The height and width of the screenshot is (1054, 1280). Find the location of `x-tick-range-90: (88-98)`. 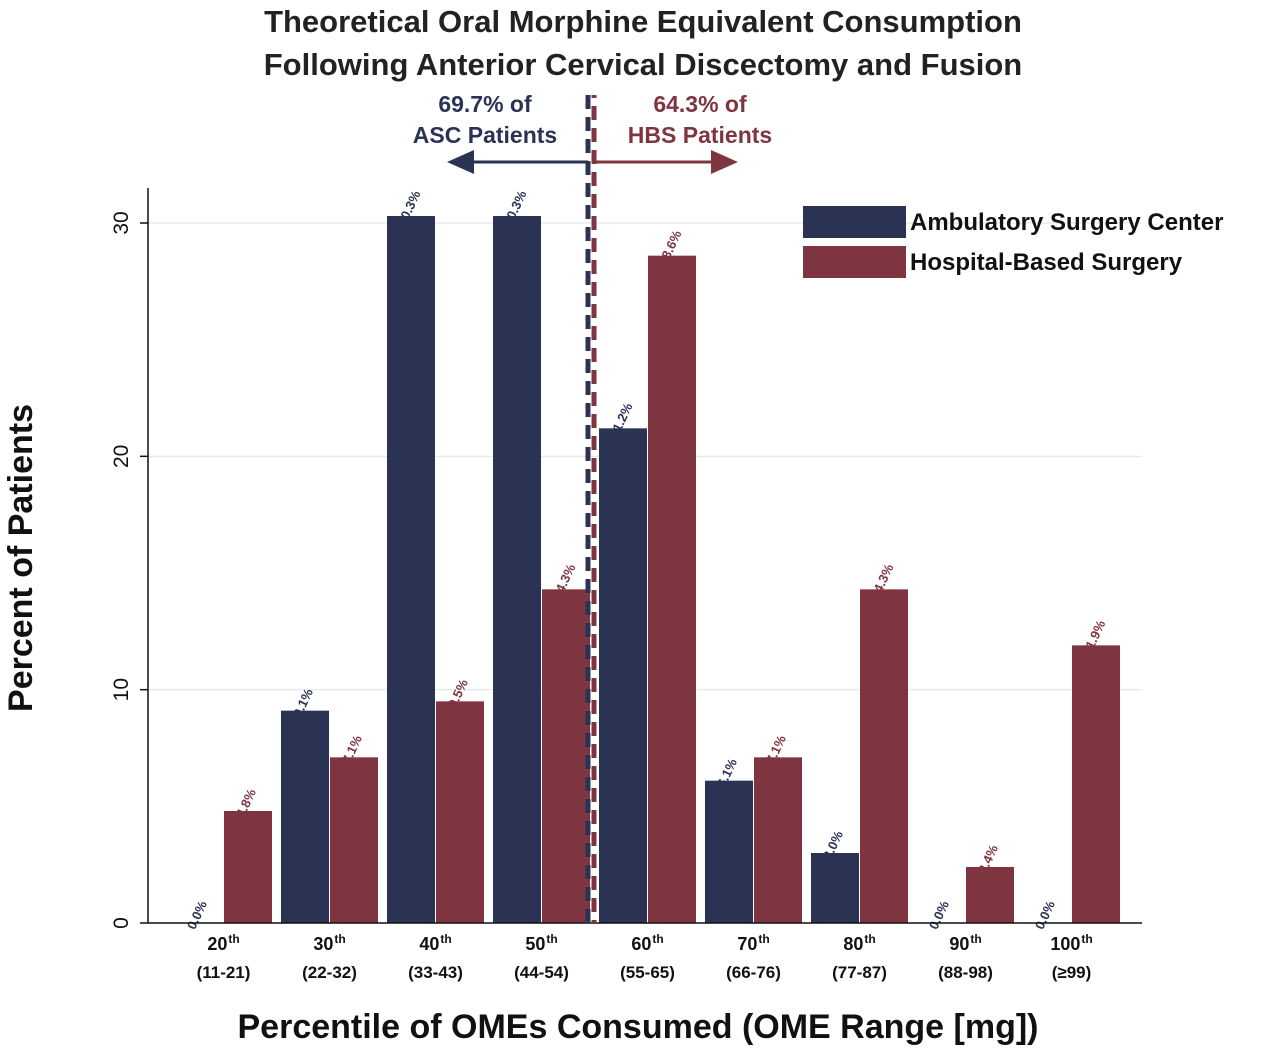

x-tick-range-90: (88-98) is located at coordinates (965, 972).